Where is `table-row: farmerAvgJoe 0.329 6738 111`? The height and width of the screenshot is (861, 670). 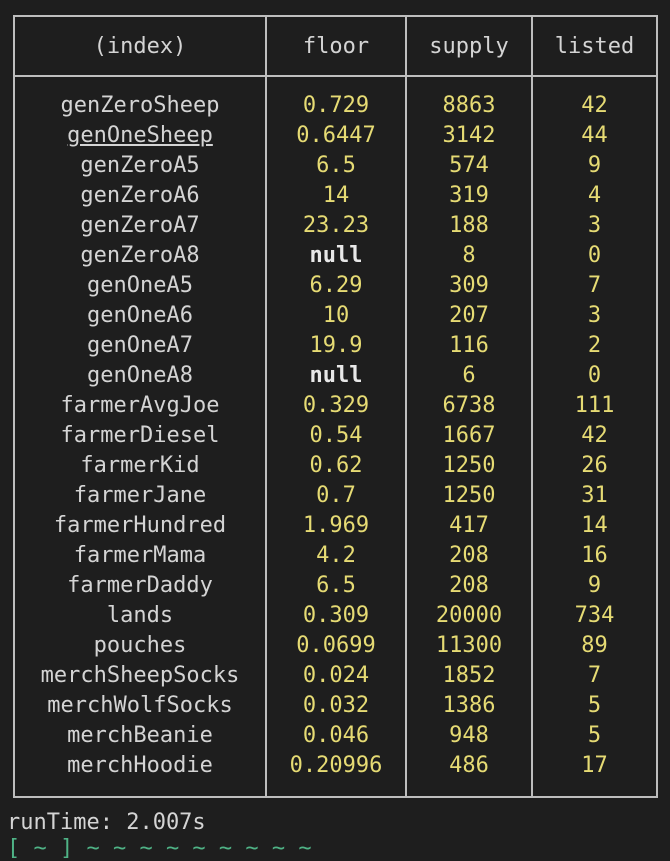 table-row: farmerAvgJoe 0.329 6738 111 is located at coordinates (335, 406).